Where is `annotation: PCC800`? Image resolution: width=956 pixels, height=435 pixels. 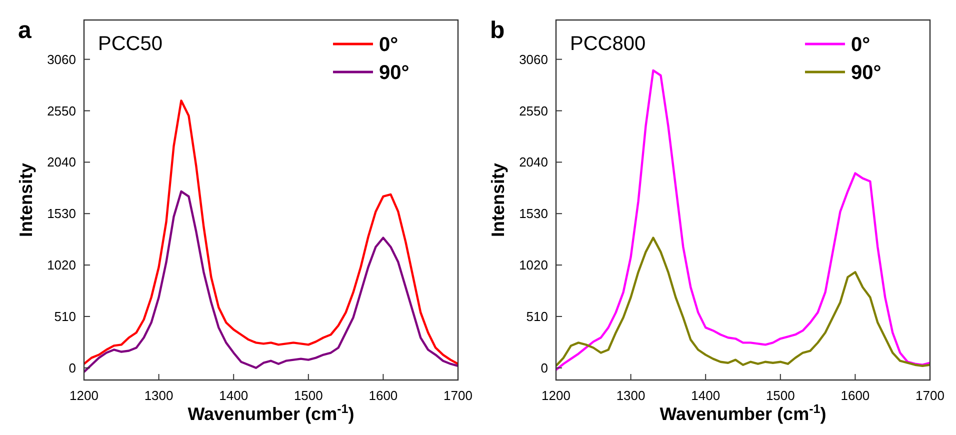 annotation: PCC800 is located at coordinates (608, 44).